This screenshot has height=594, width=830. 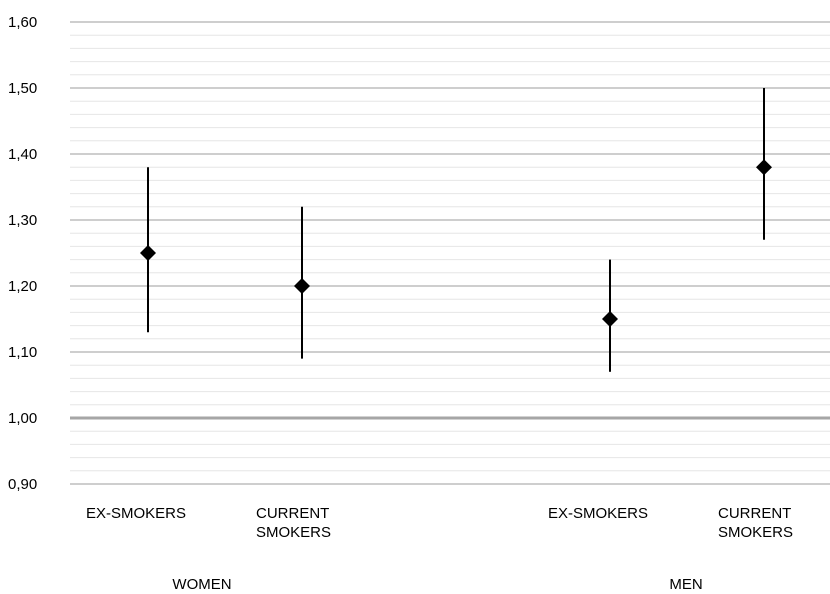 I want to click on group-label: MEN, so click(x=685, y=584).